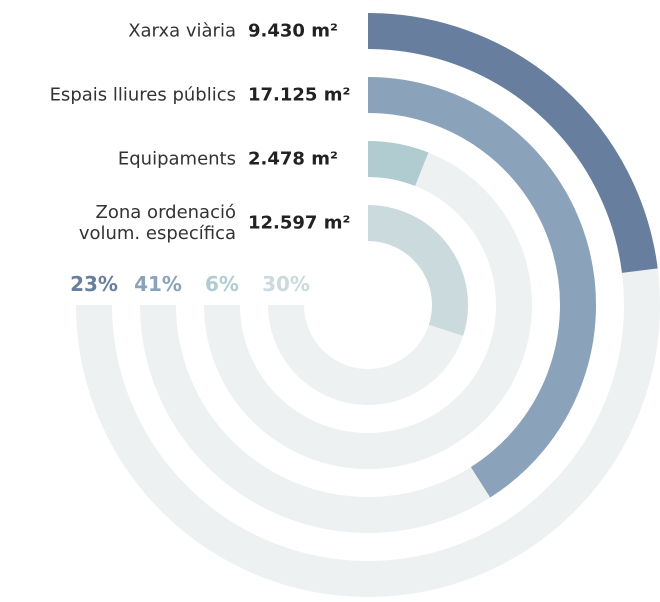  Describe the element at coordinates (182, 31) in the screenshot. I see `category-label: Xarxa viària` at that location.